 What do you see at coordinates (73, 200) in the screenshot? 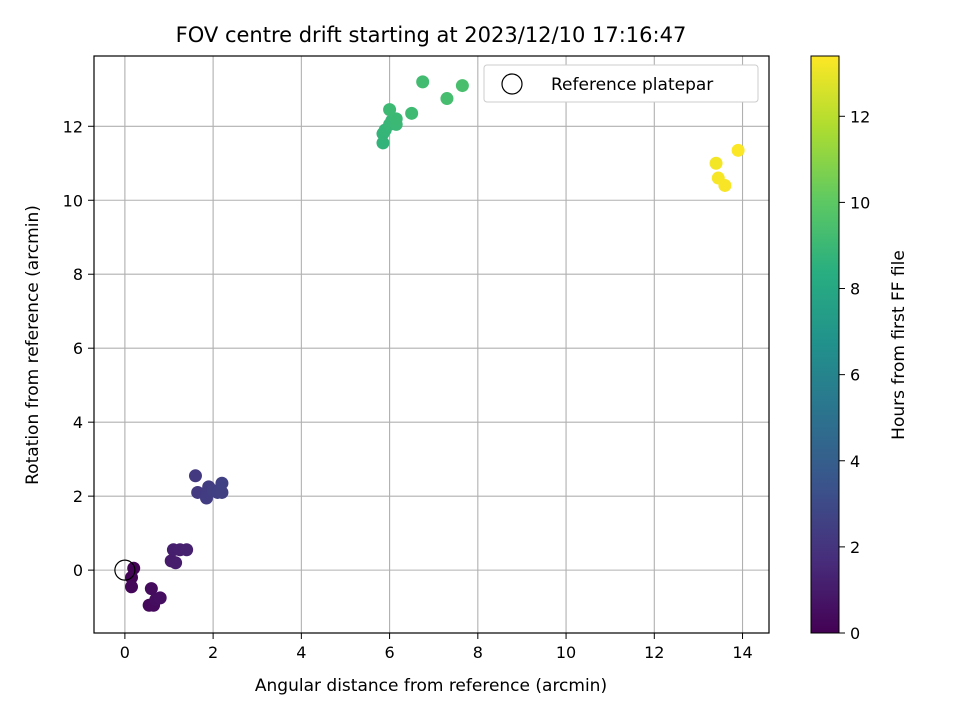
I see `y-tick-label: 10` at bounding box center [73, 200].